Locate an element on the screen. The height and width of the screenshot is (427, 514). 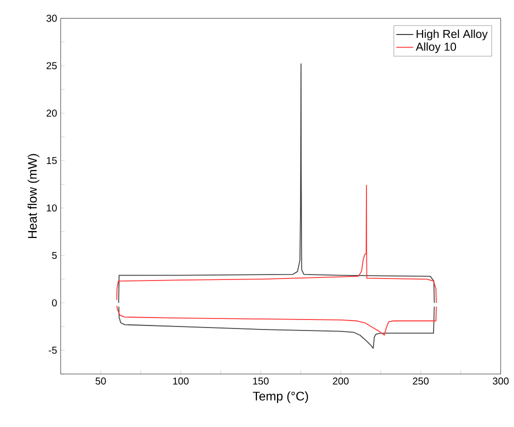
x-axis-title: Temp (°C) is located at coordinates (280, 397).